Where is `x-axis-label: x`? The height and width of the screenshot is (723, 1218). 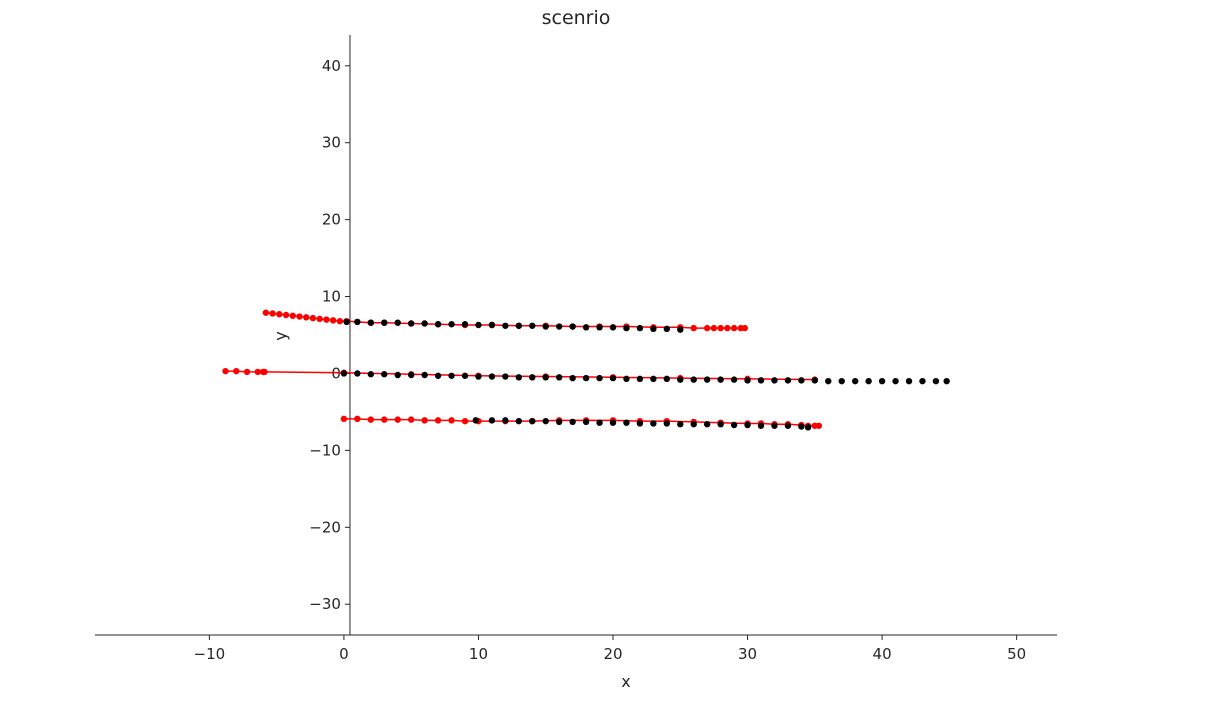
x-axis-label: x is located at coordinates (625, 681).